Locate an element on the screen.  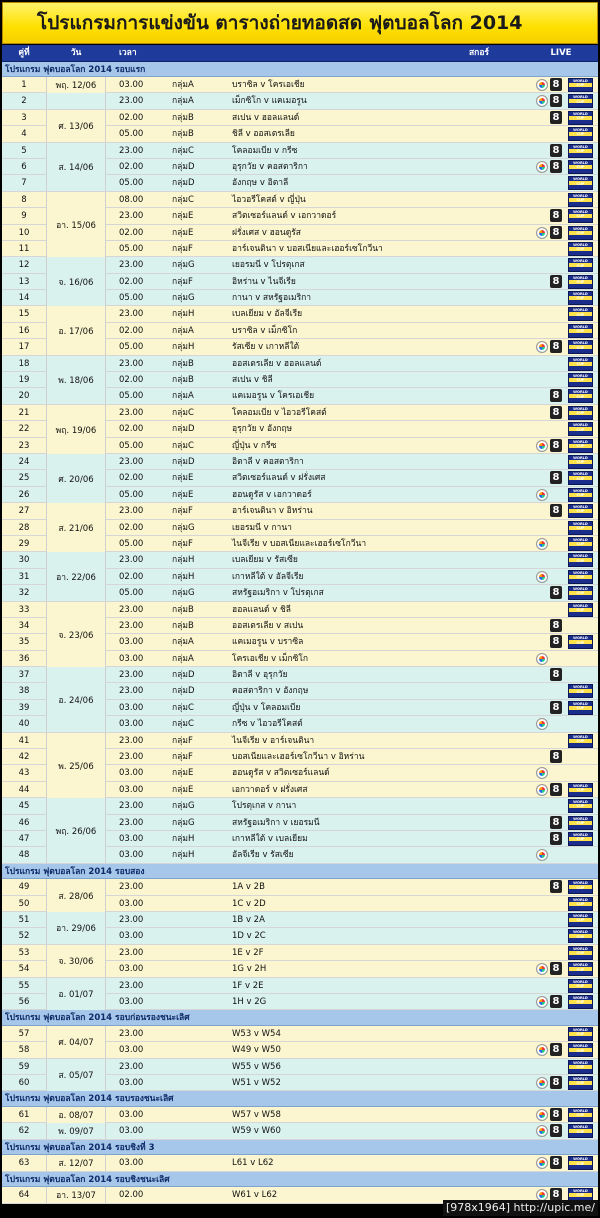
table-row: 3 02.00 กลุ่มB สเปน v ฮอลแลนด์ 8 WORLD CUP is located at coordinates (300, 118).